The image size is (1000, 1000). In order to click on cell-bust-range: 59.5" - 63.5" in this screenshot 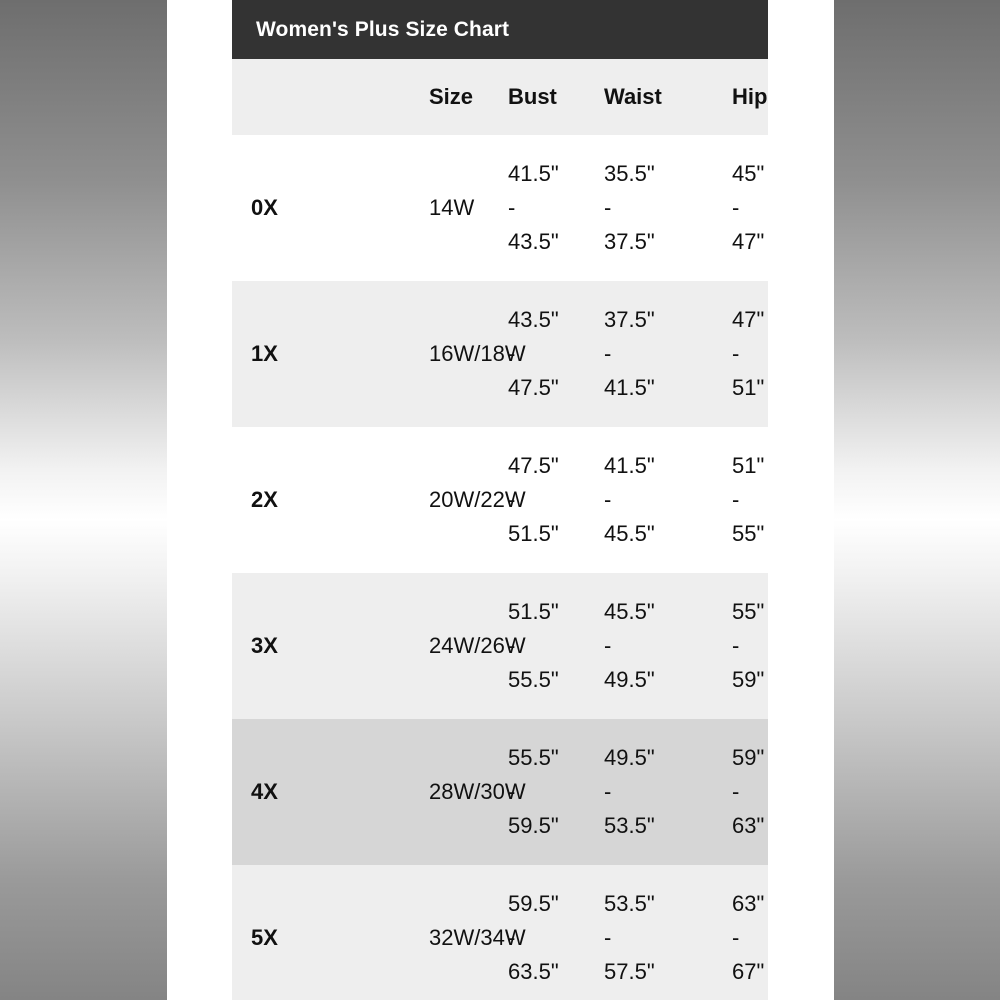, I will do `click(546, 932)`.